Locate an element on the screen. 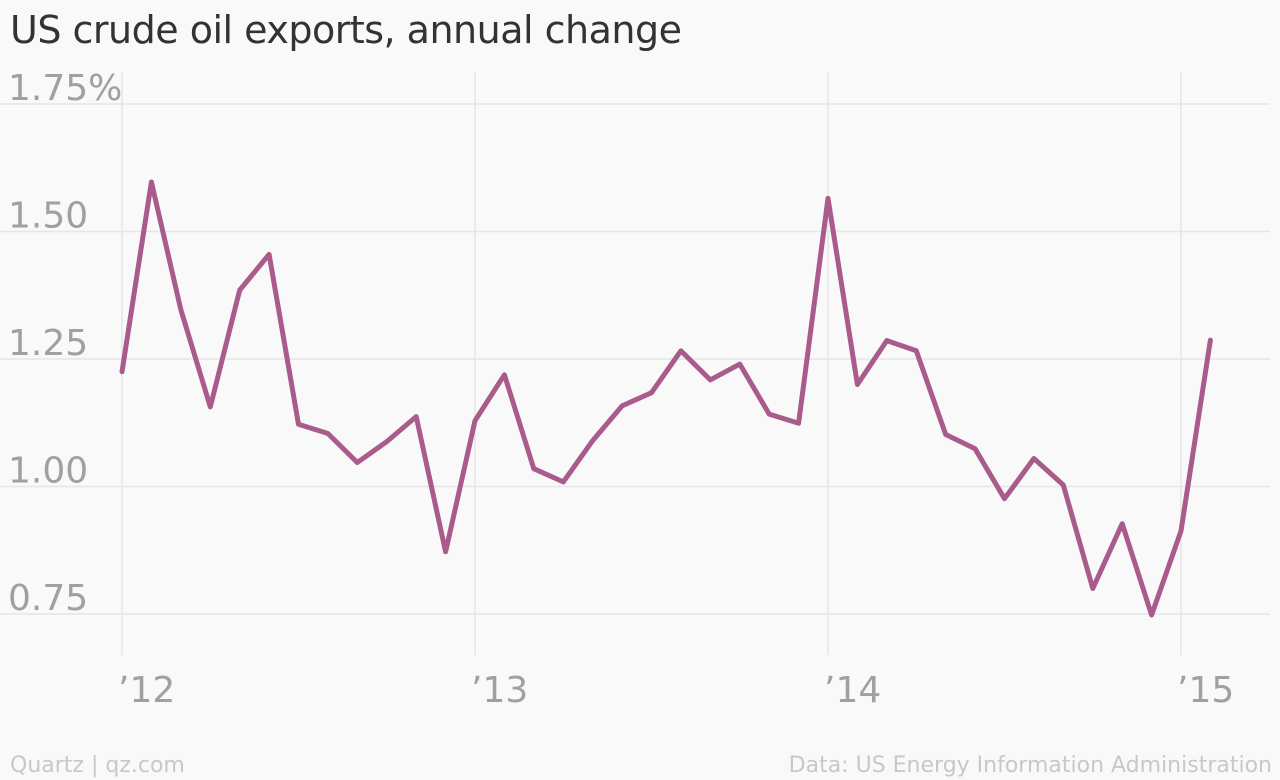 The image size is (1280, 780). footer-source-quartz: Quartz | qz.com is located at coordinates (97, 765).